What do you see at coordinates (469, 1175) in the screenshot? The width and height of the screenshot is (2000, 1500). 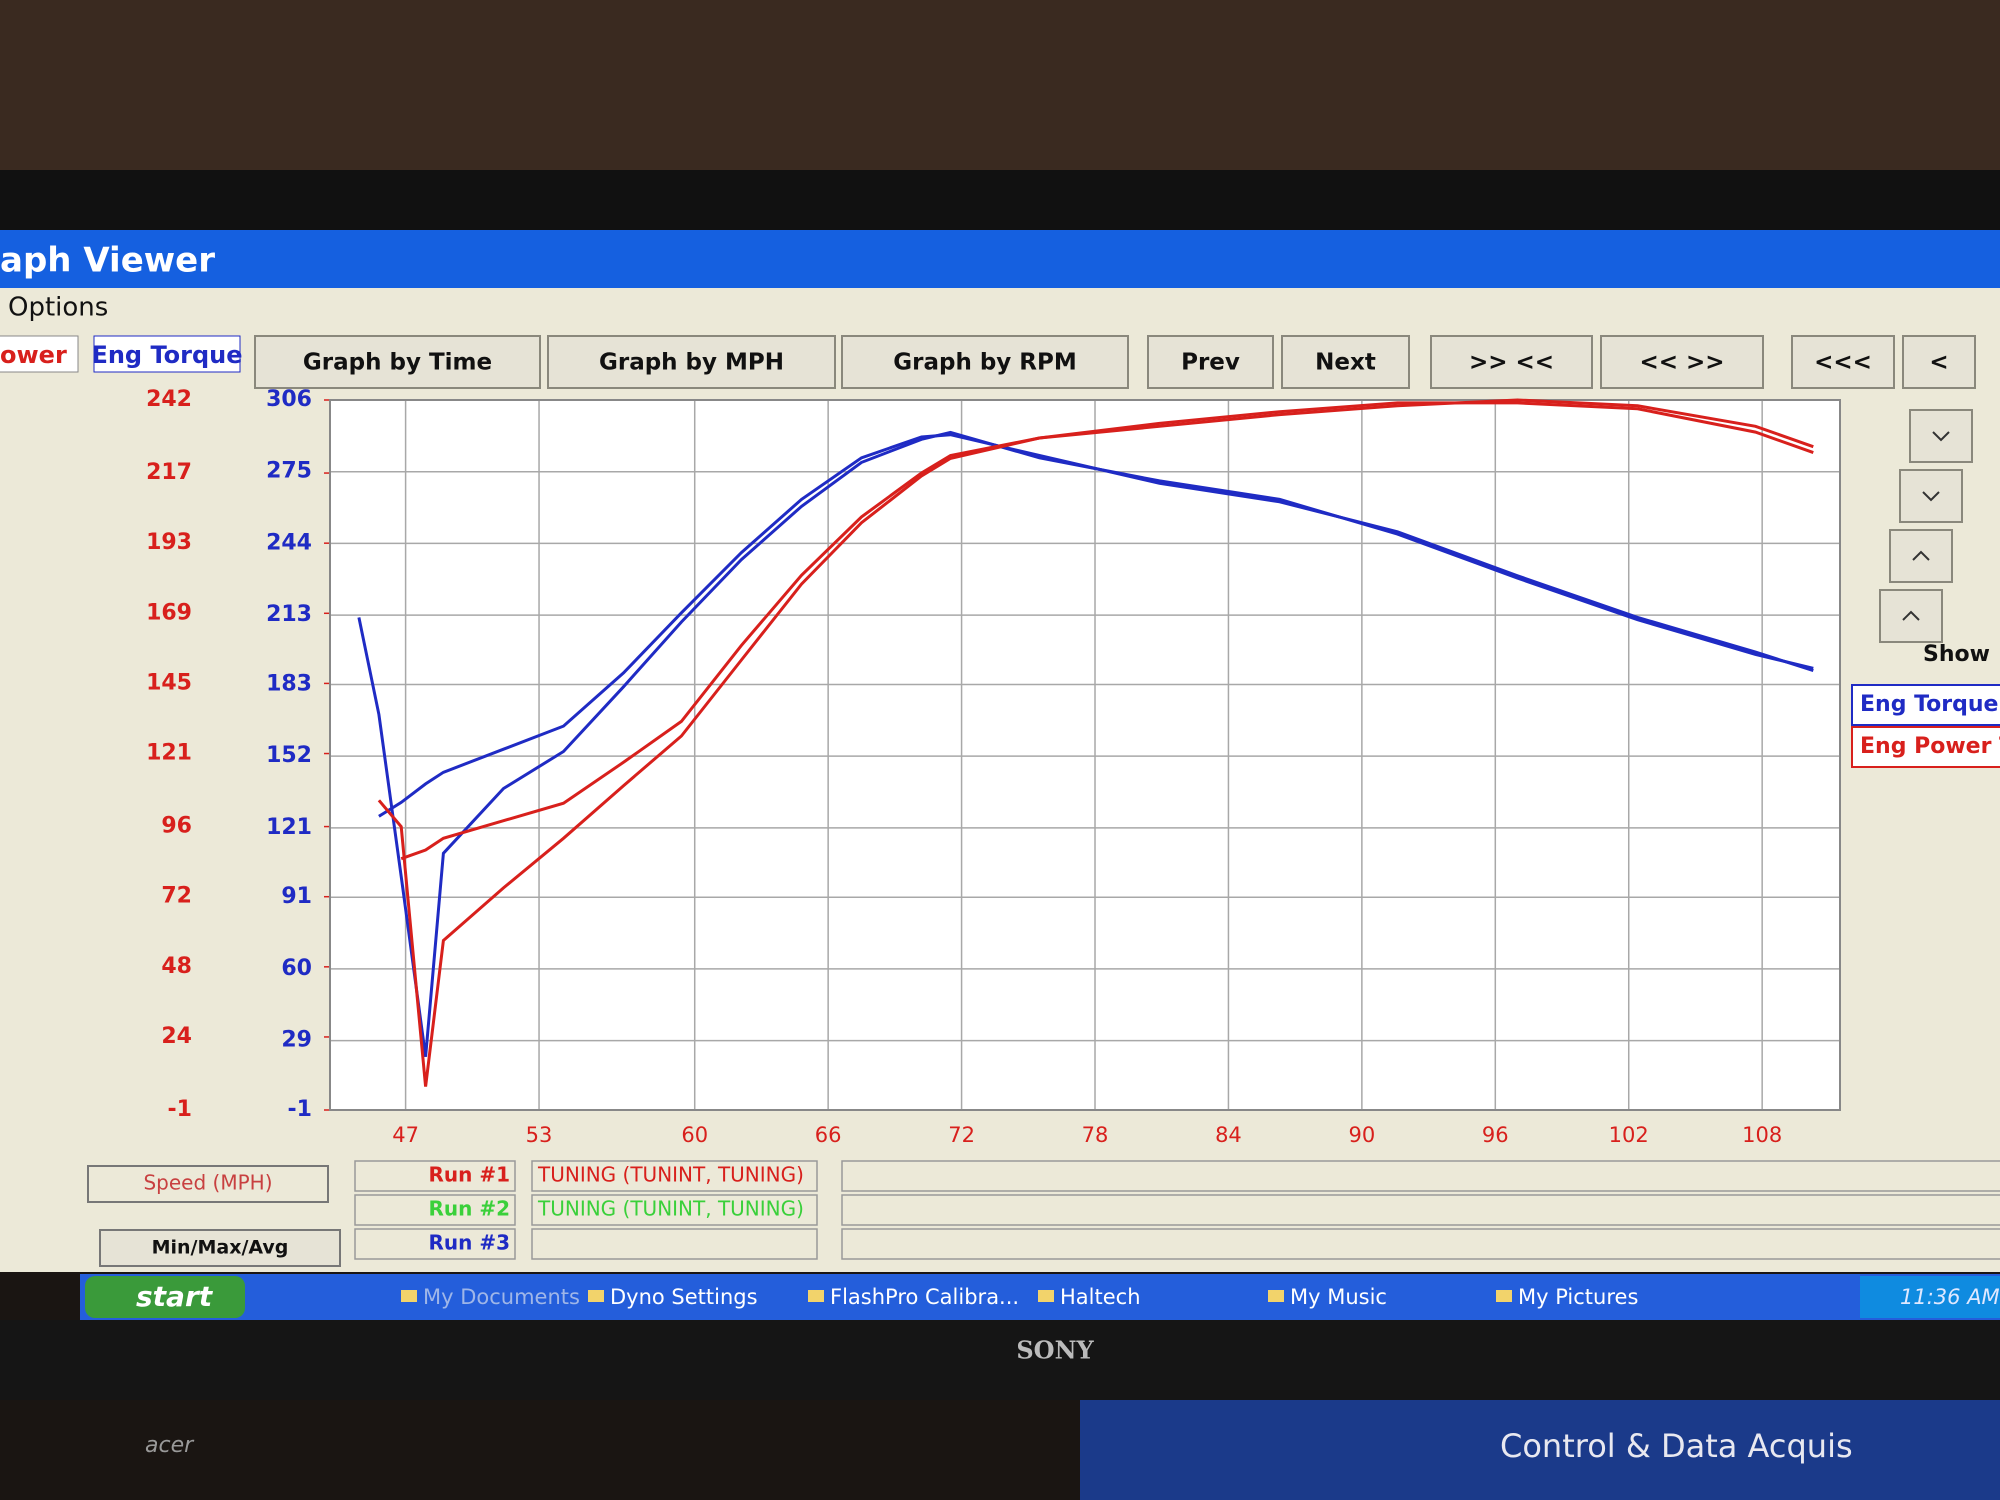 I see `run-label: Run #1` at bounding box center [469, 1175].